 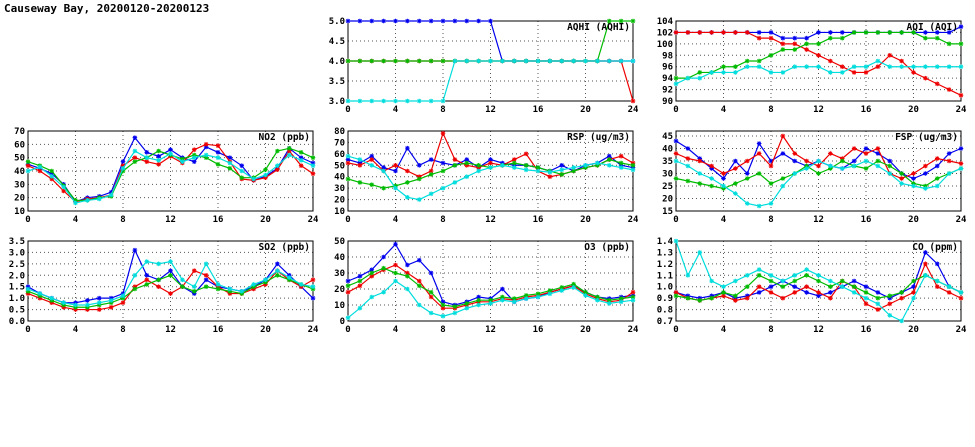 What do you see at coordinates (17, 299) in the screenshot?
I see `svg-text: 1.0` at bounding box center [17, 299].